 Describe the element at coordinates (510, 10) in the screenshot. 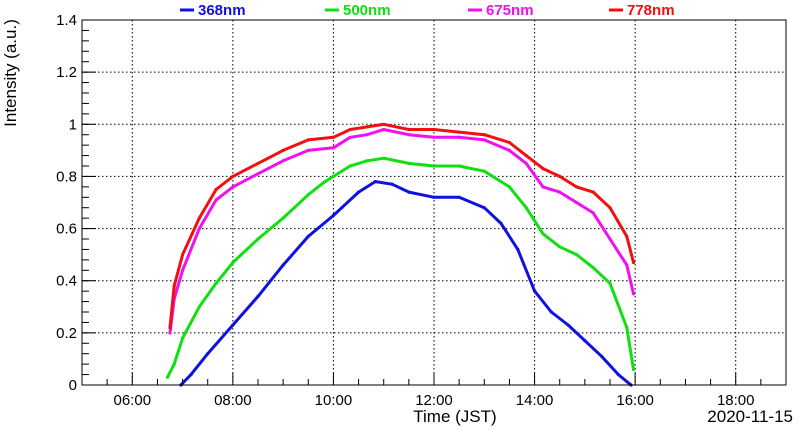

I see `legend-label-675nm: 675nm` at that location.